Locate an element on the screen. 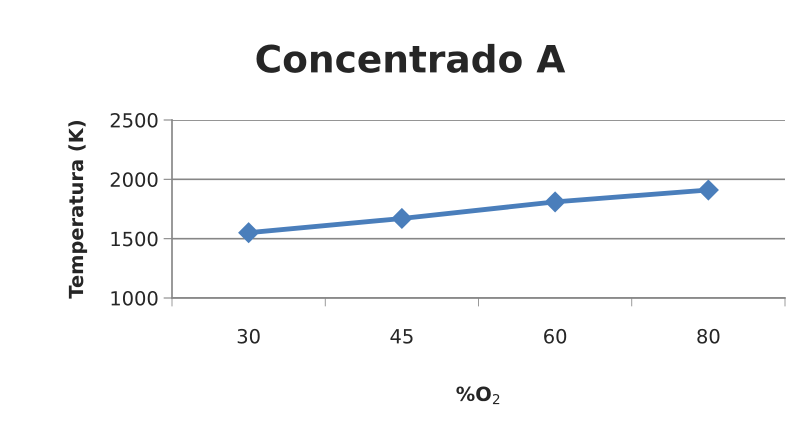  y-axis-title: Temperatura (K) is located at coordinates (78, 209).